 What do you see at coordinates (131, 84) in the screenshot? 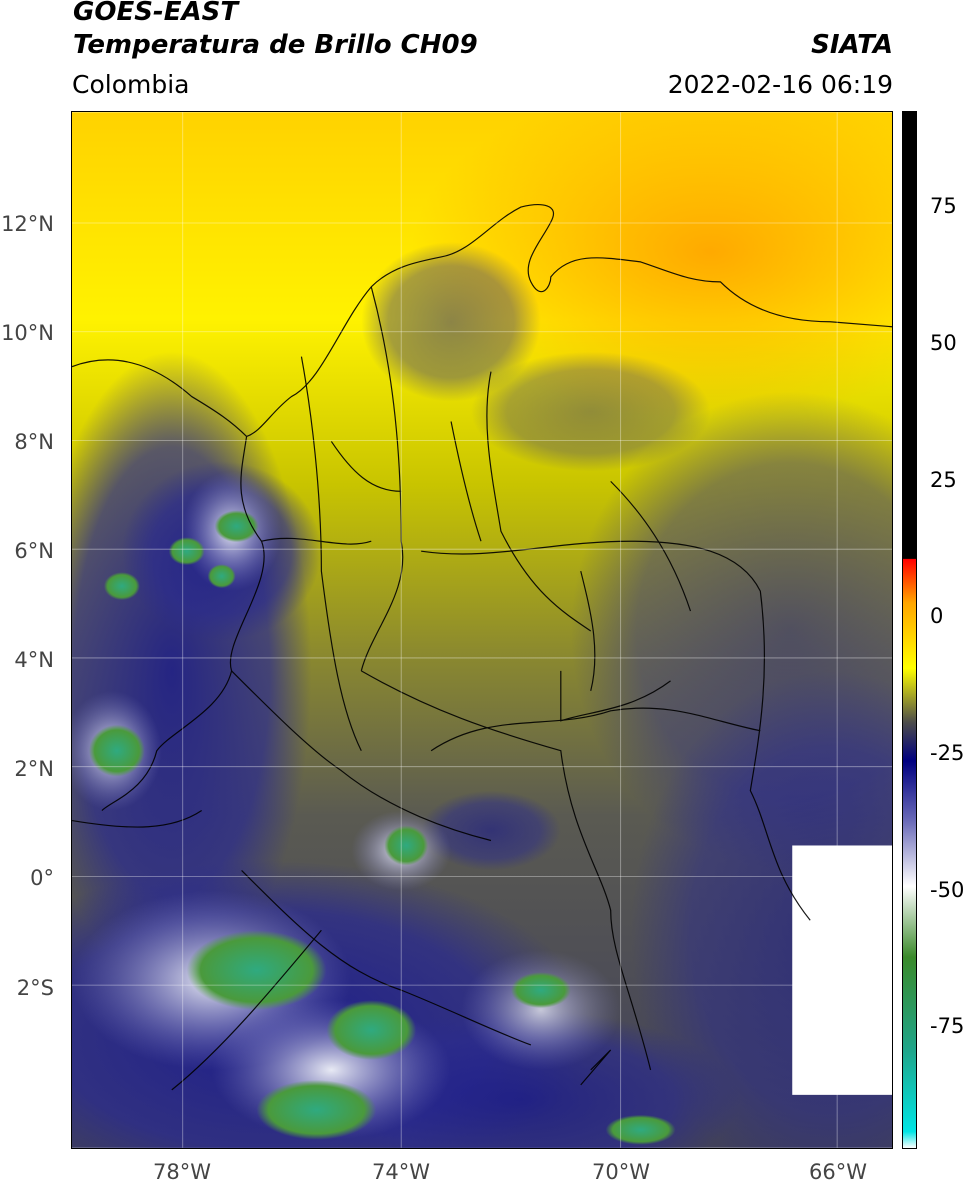
I see `region-label: Colombia` at bounding box center [131, 84].